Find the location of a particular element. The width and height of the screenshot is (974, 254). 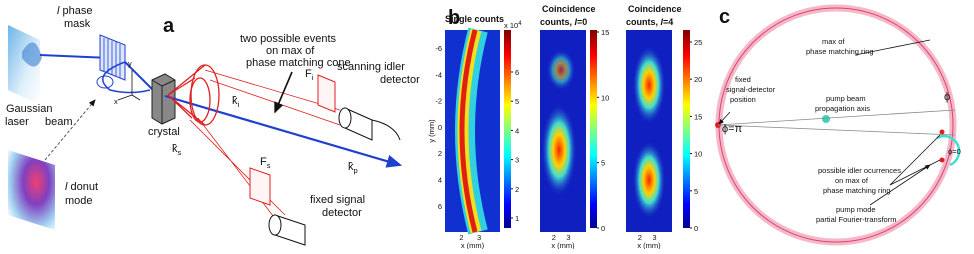

colorbar-tick-label: 6 is located at coordinates (517, 72).